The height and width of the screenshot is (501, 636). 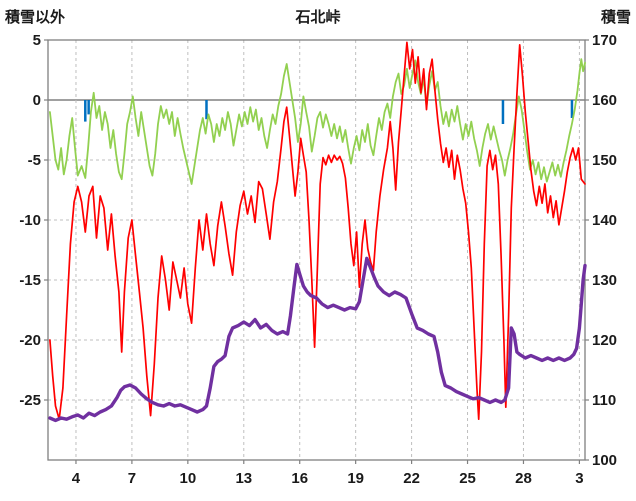 I want to click on left-tick-label: -20, so click(x=30, y=340).